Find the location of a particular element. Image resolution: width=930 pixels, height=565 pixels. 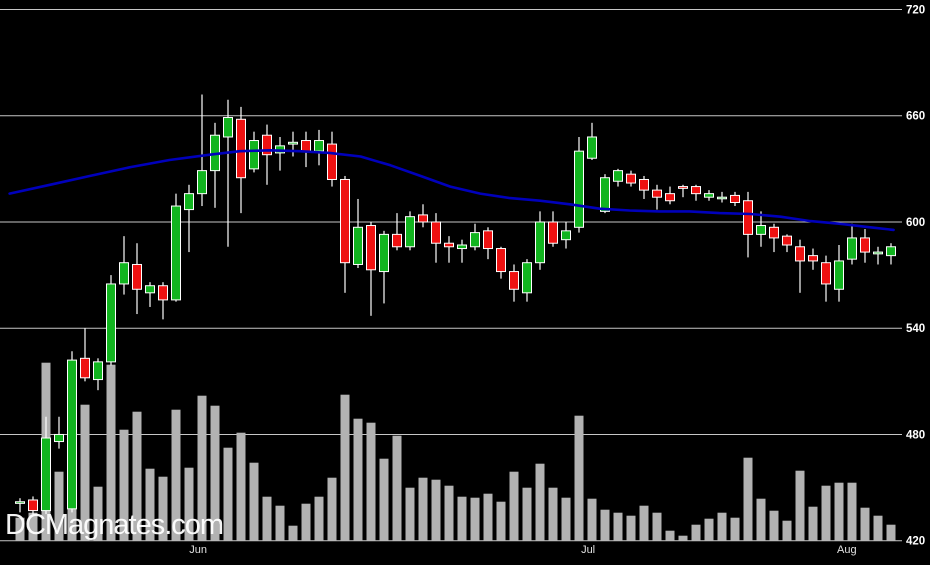

y-axis-tick-label: 420 is located at coordinates (915, 542).